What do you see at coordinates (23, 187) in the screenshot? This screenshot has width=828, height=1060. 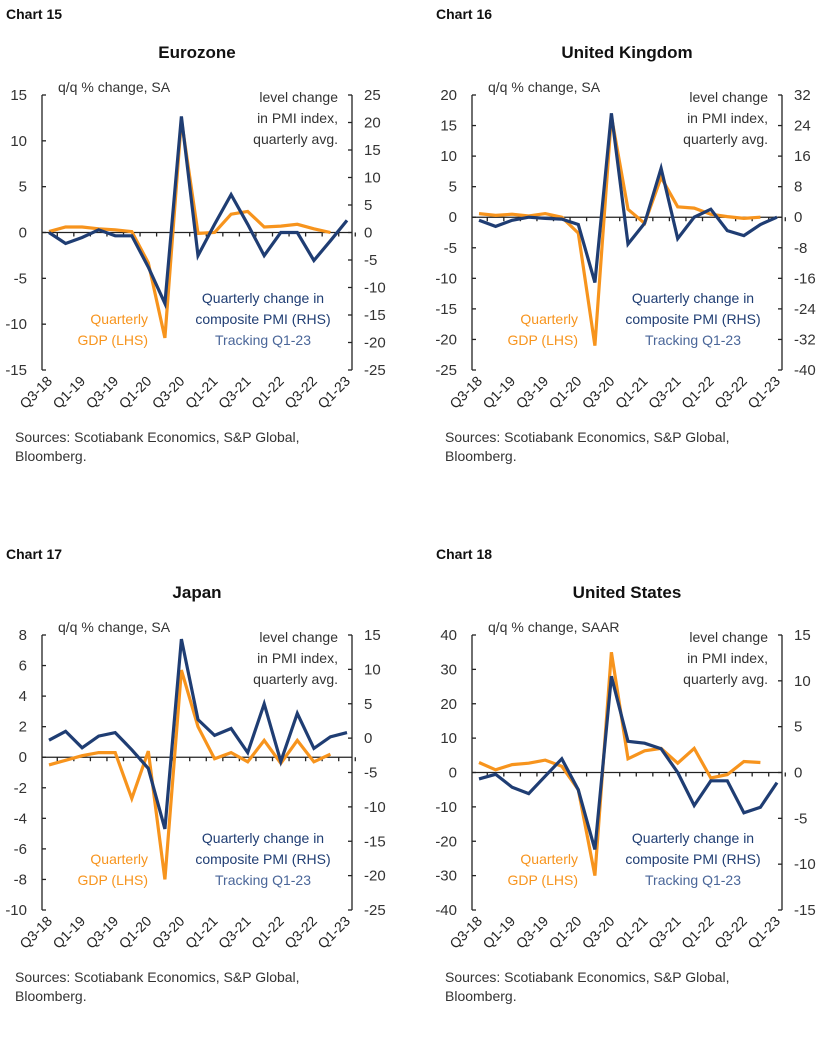 I see `lhs-tick-label: 5` at bounding box center [23, 187].